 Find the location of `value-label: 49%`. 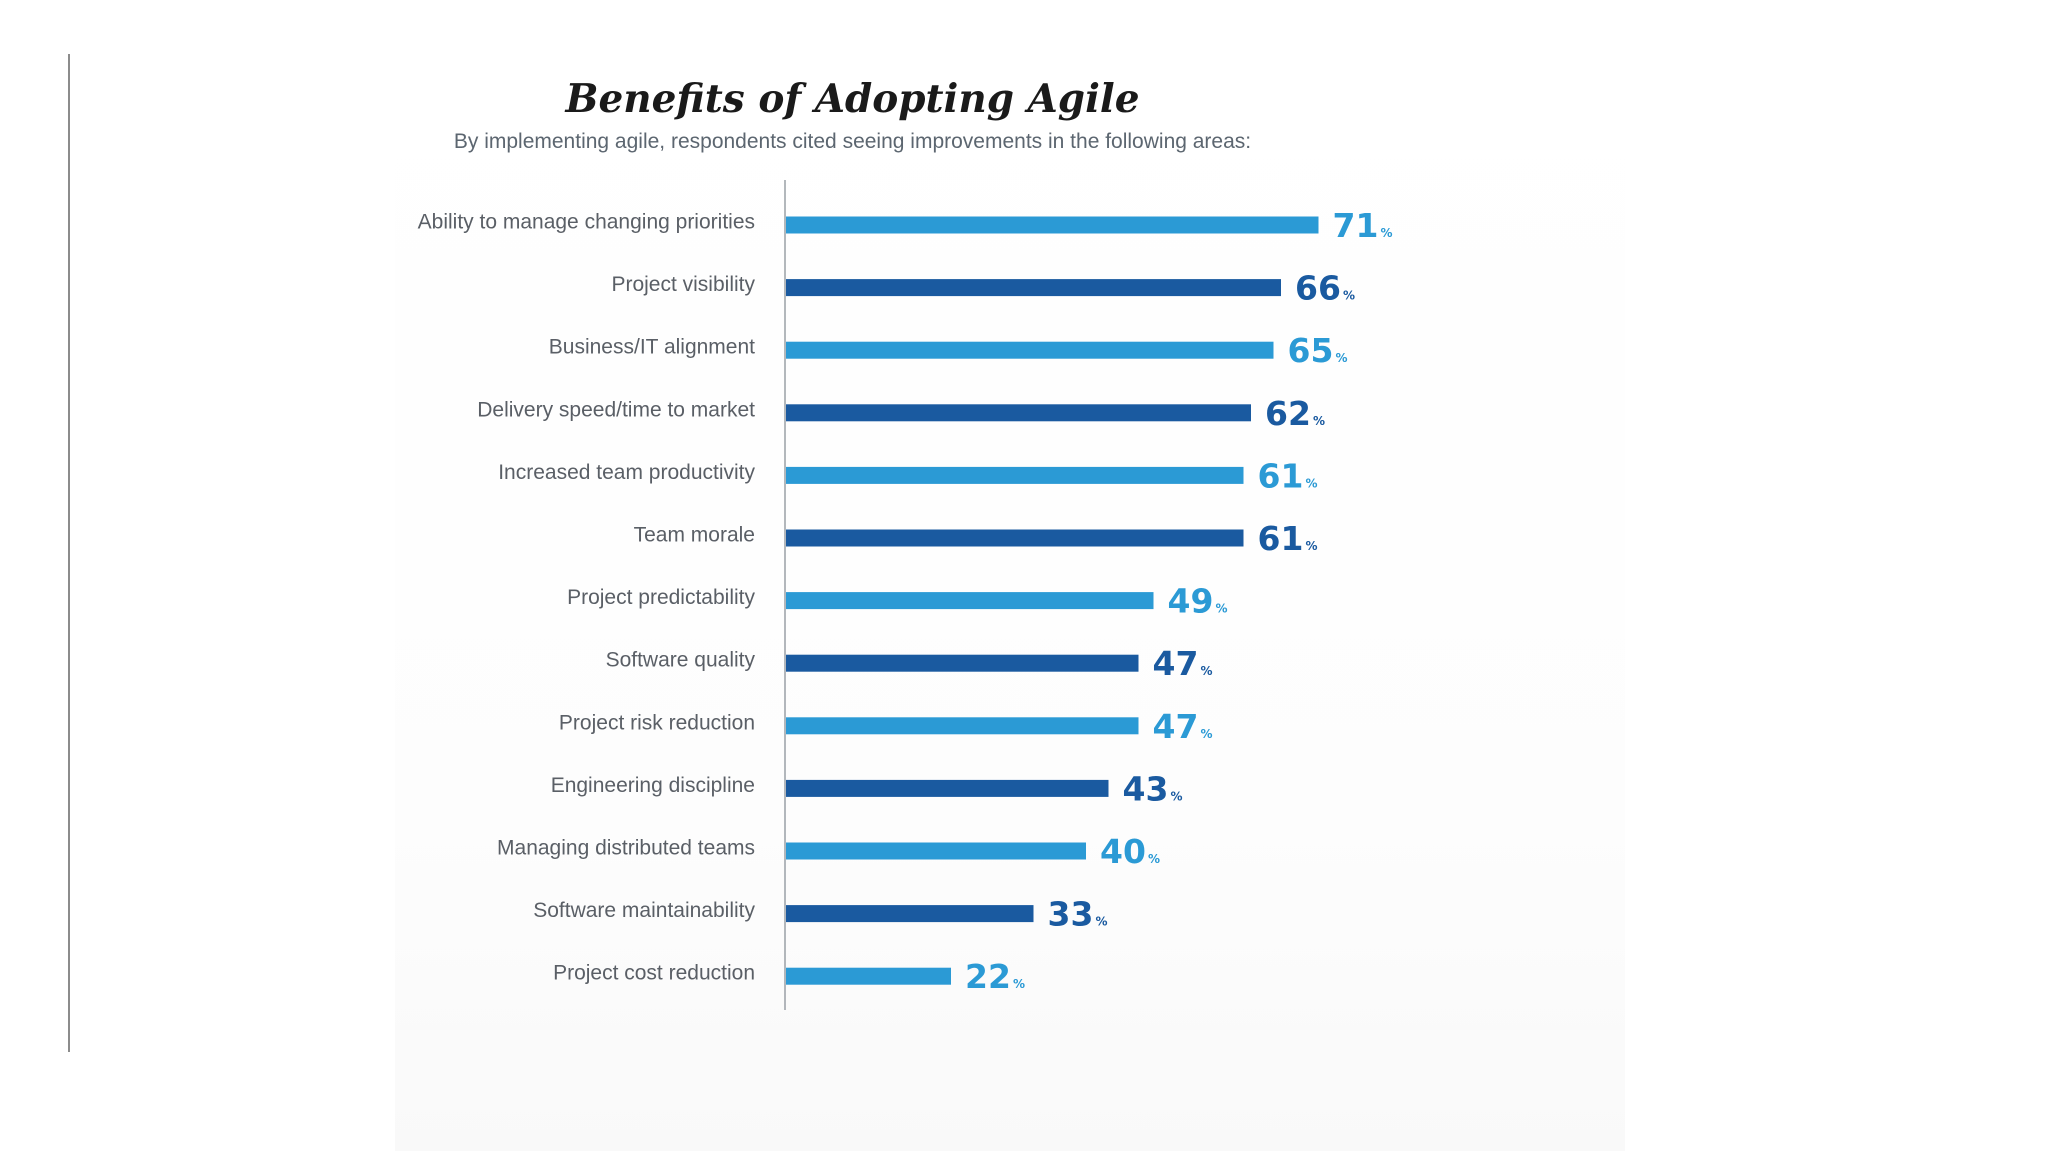

value-label: 49% is located at coordinates (1198, 601).